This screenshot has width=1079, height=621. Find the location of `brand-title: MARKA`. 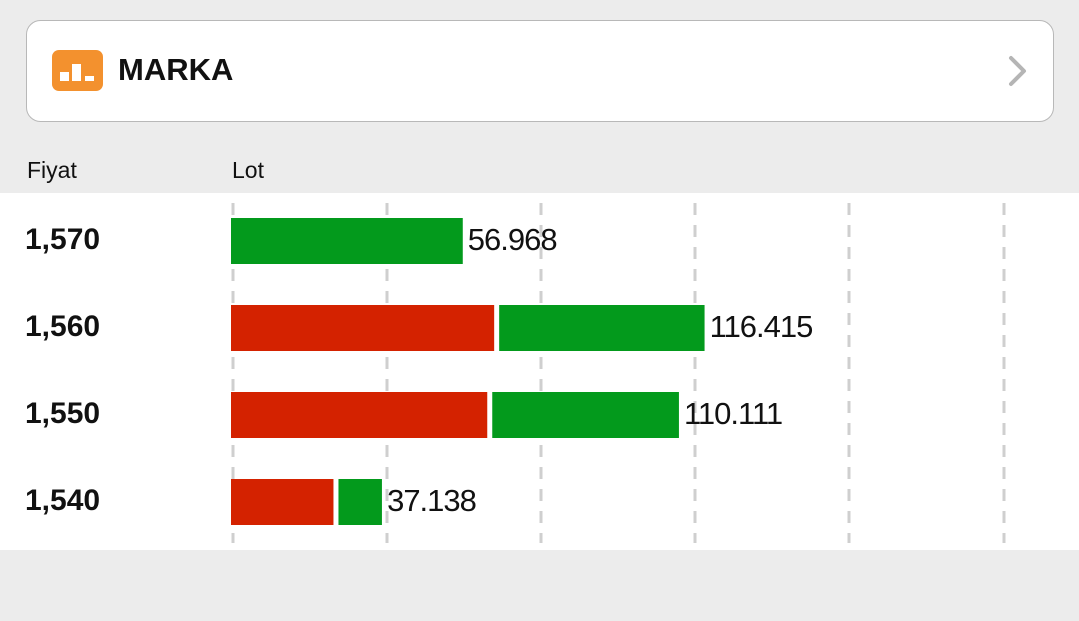

brand-title: MARKA is located at coordinates (175, 69).